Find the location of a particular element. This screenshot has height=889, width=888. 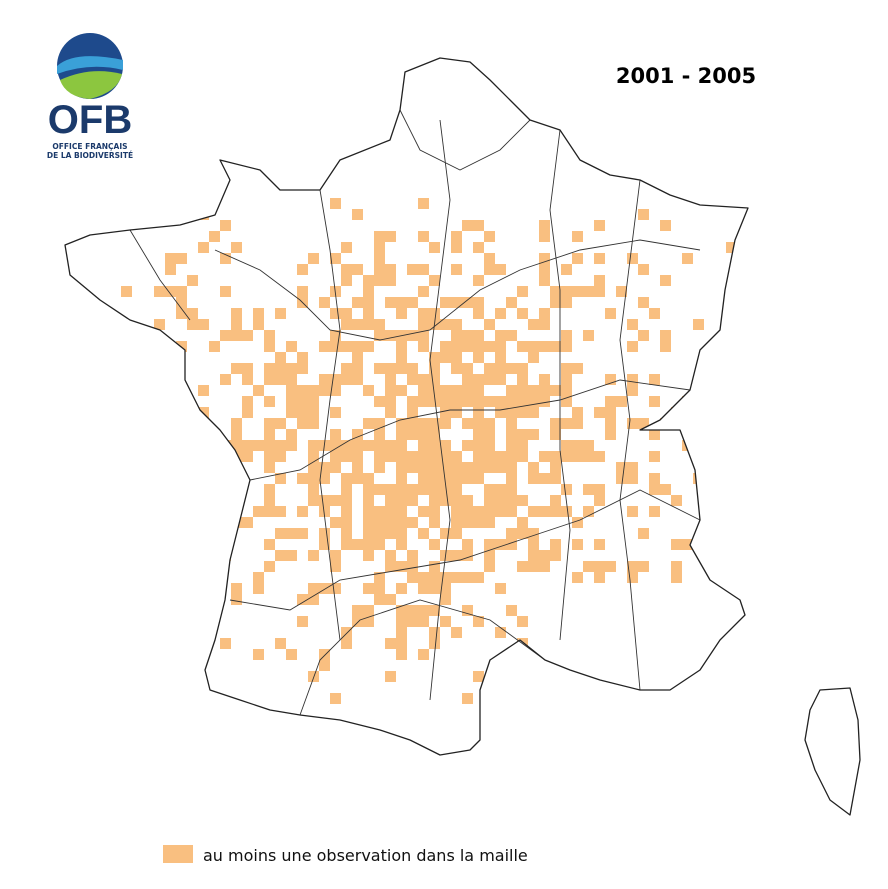

logo-subtitle: OFFICE FRANÇAIS is located at coordinates (89, 146).